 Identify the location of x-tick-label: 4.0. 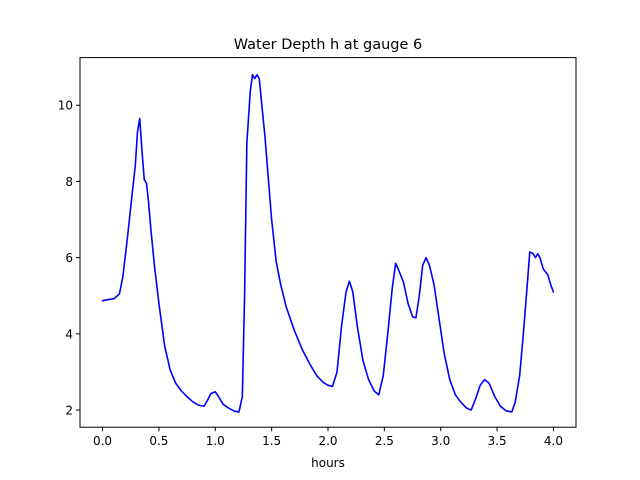
(553, 441).